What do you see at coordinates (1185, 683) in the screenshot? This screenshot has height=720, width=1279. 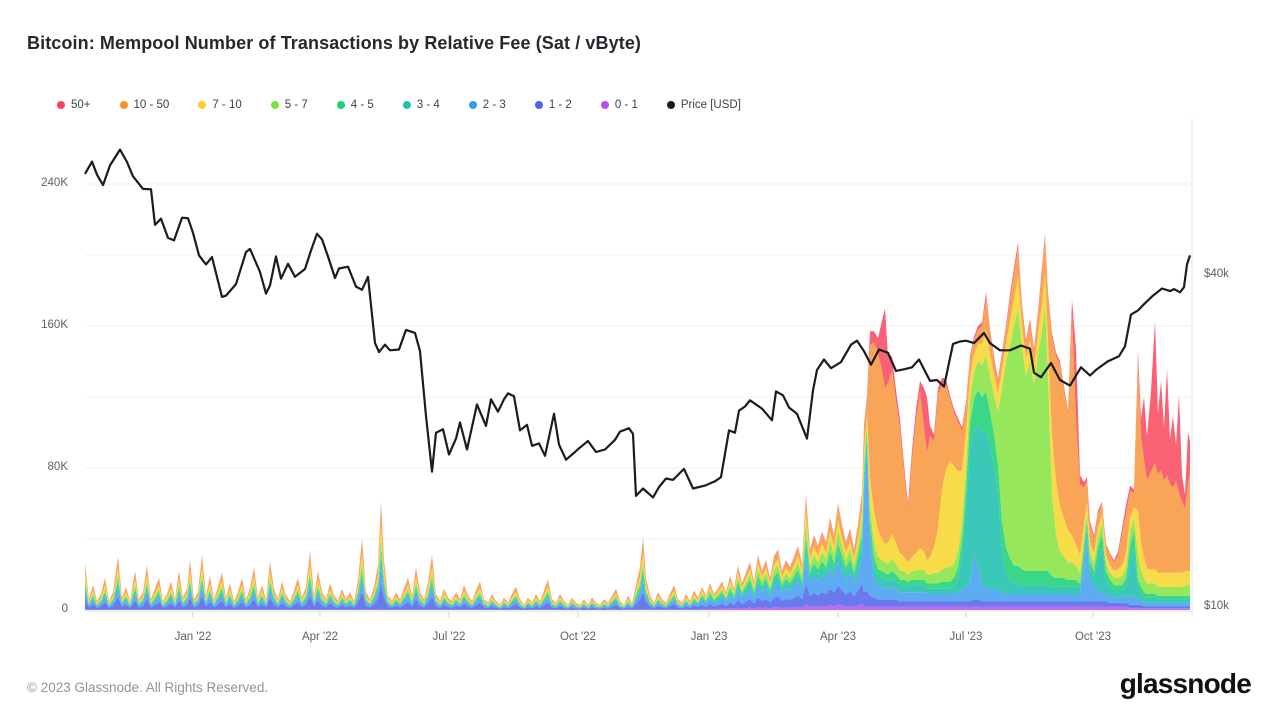 I see `glassnode-logo: glassnode` at bounding box center [1185, 683].